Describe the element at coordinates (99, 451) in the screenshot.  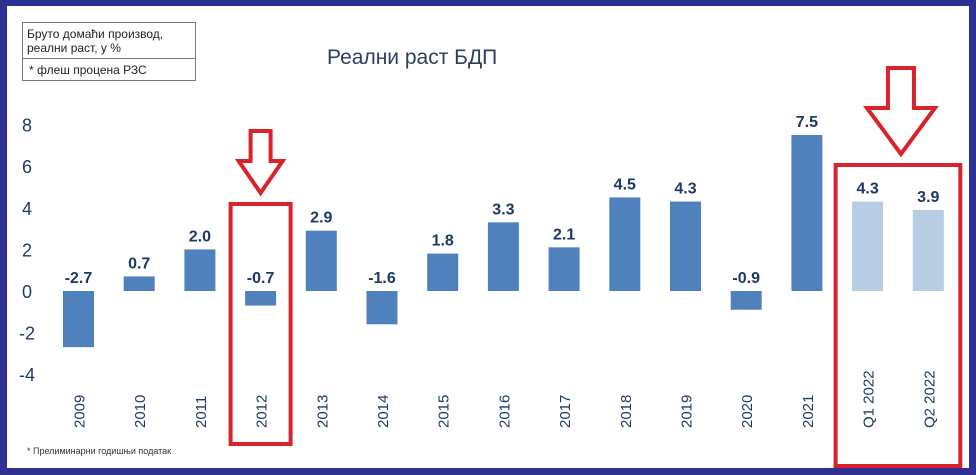
I see `footnote: * Прелиминарни годишњи податак` at that location.